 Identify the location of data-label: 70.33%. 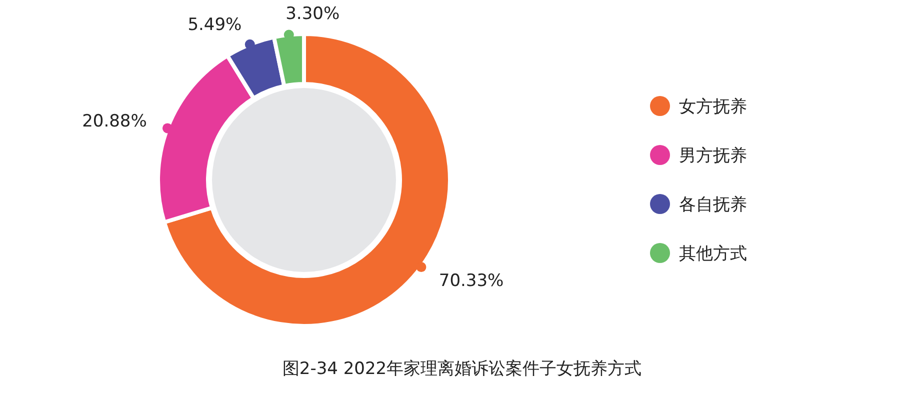
(471, 281).